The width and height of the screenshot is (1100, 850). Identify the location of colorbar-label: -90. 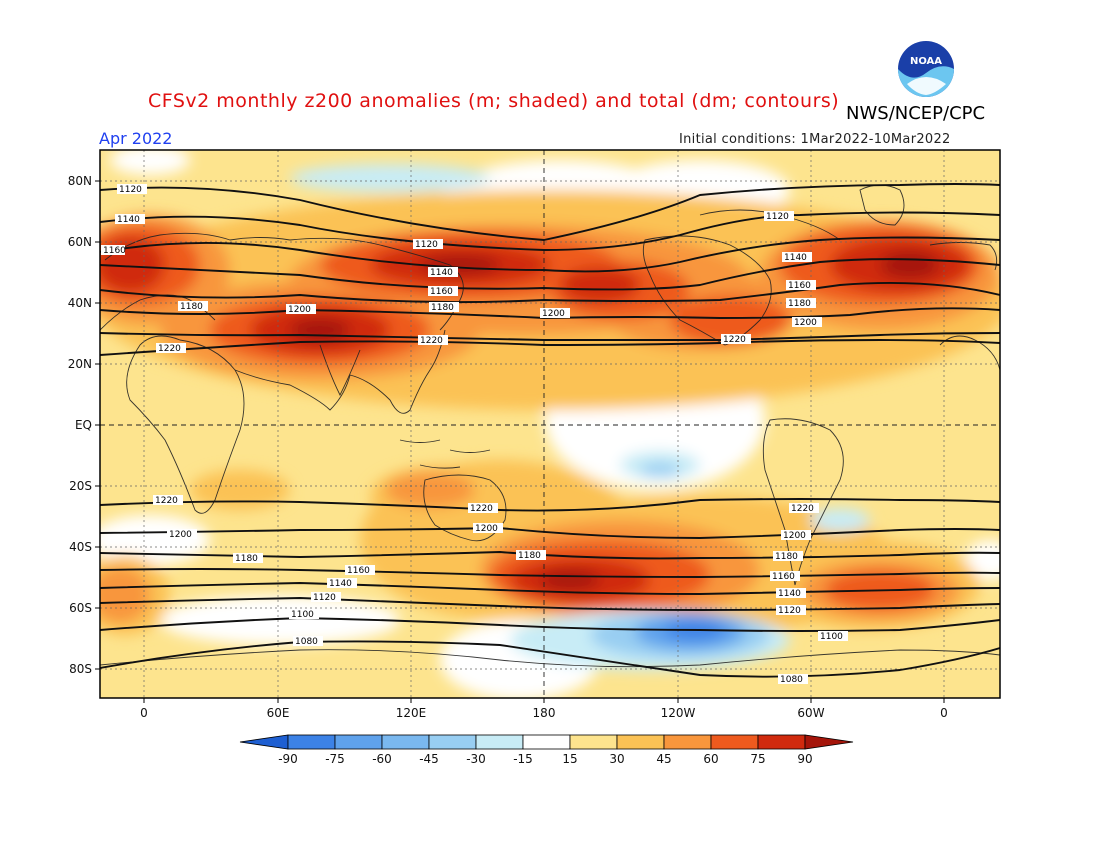
(288, 759).